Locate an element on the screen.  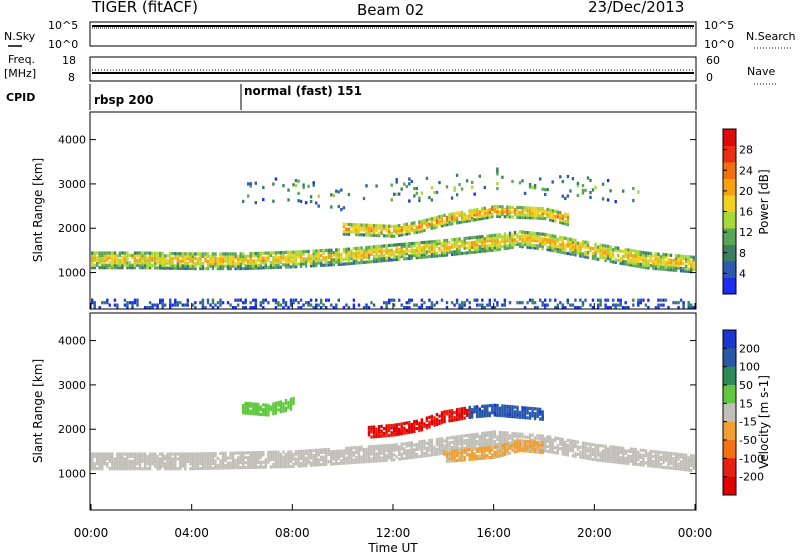
colorbar-tick-label: 28 is located at coordinates (746, 150).